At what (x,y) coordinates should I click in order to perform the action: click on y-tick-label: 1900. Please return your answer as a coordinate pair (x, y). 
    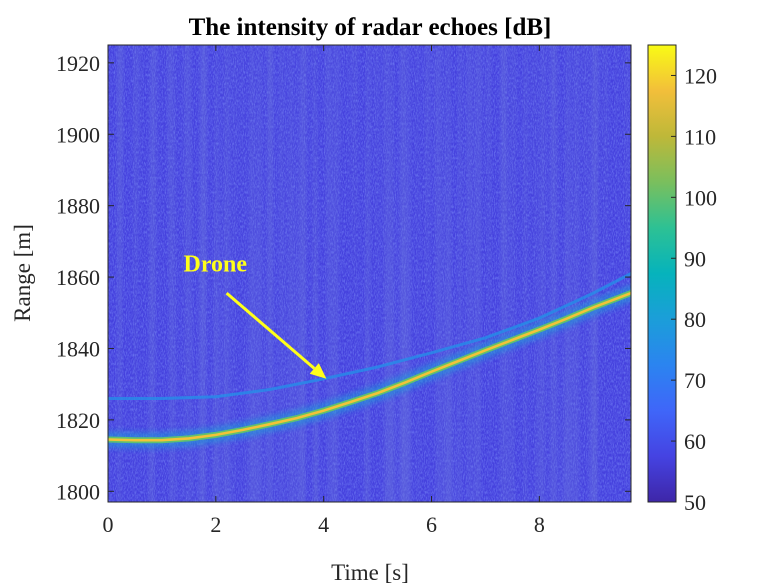
    Looking at the image, I should click on (78, 134).